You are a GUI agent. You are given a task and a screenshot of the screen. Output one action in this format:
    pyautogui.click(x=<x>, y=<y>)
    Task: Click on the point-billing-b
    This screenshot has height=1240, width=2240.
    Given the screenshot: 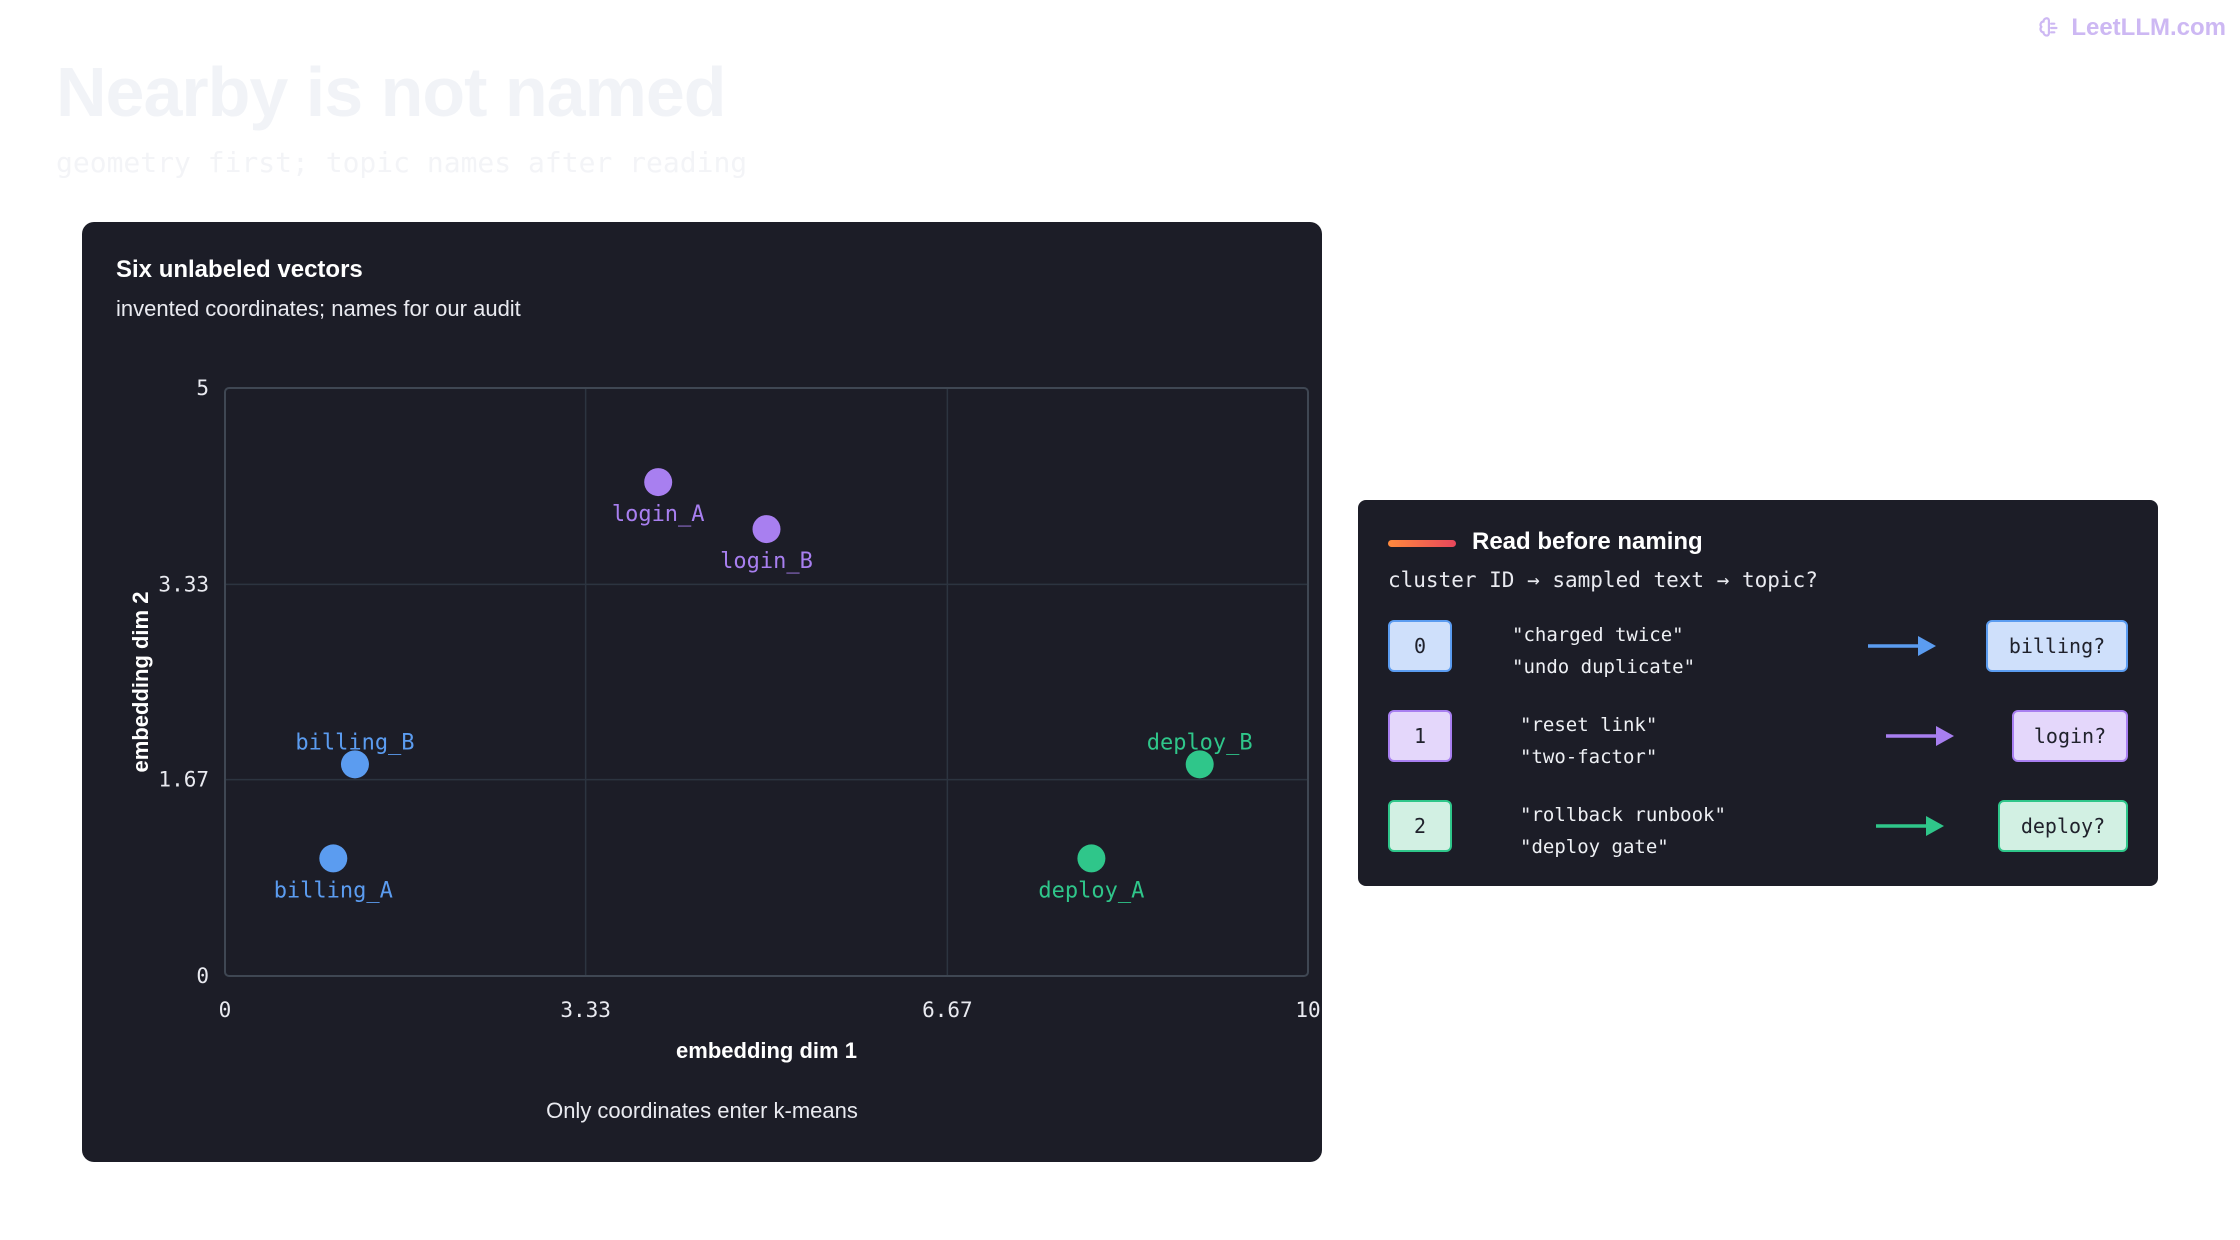 What is the action you would take?
    pyautogui.click(x=354, y=764)
    